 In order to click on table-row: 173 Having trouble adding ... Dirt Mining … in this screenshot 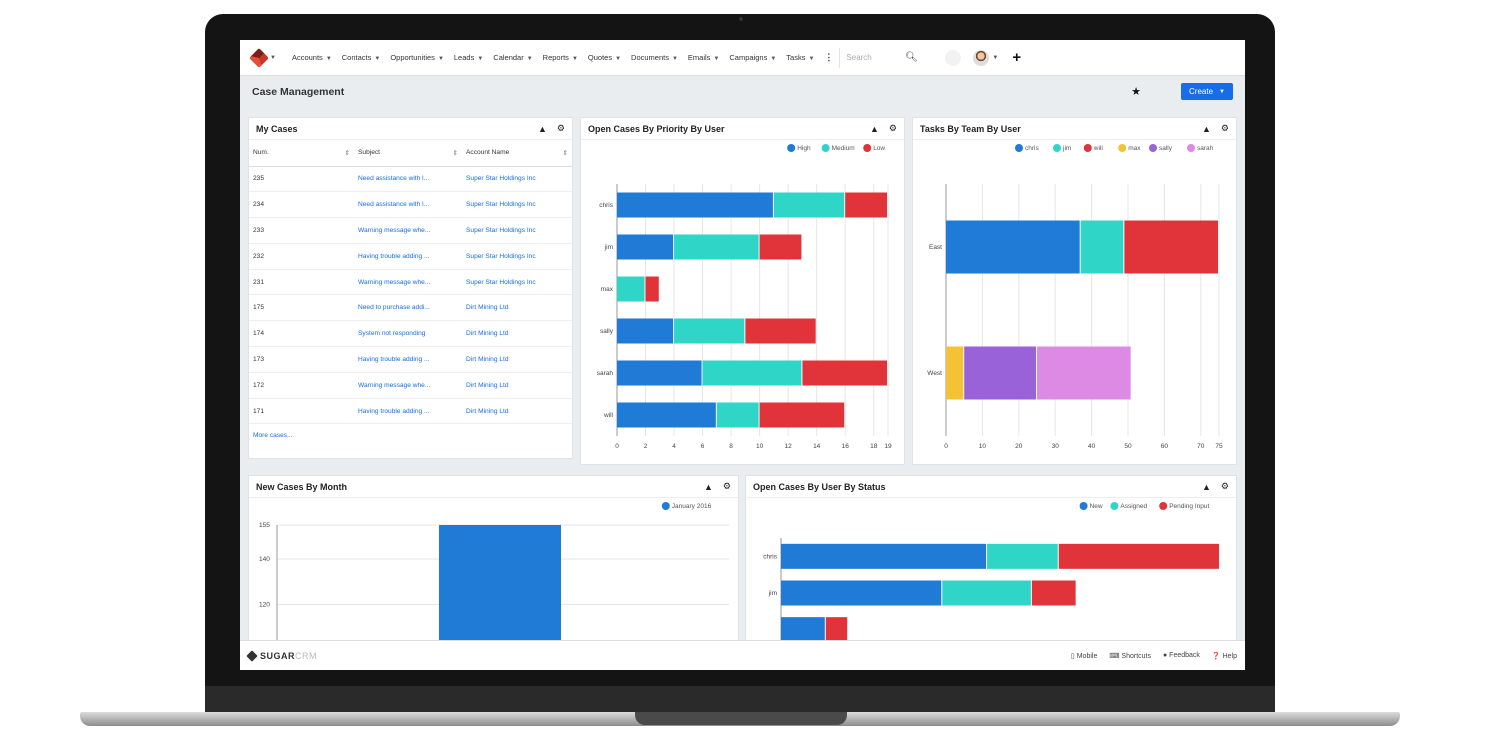, I will do `click(410, 359)`.